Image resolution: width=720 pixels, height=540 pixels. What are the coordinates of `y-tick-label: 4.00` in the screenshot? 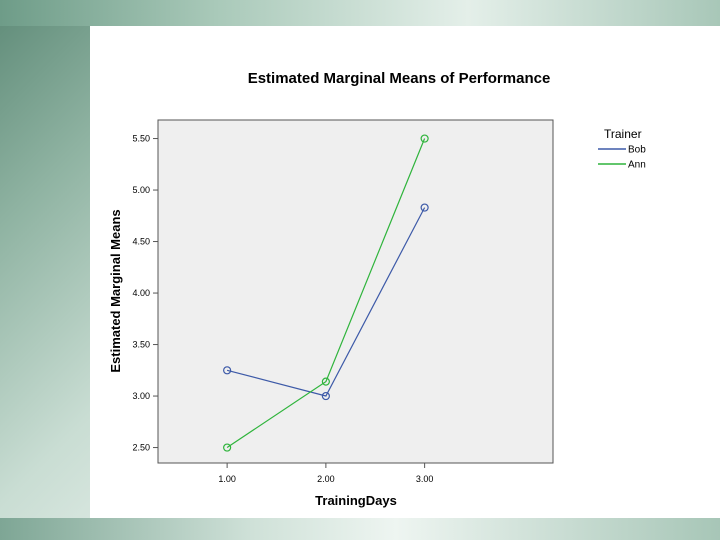 It's located at (141, 293).